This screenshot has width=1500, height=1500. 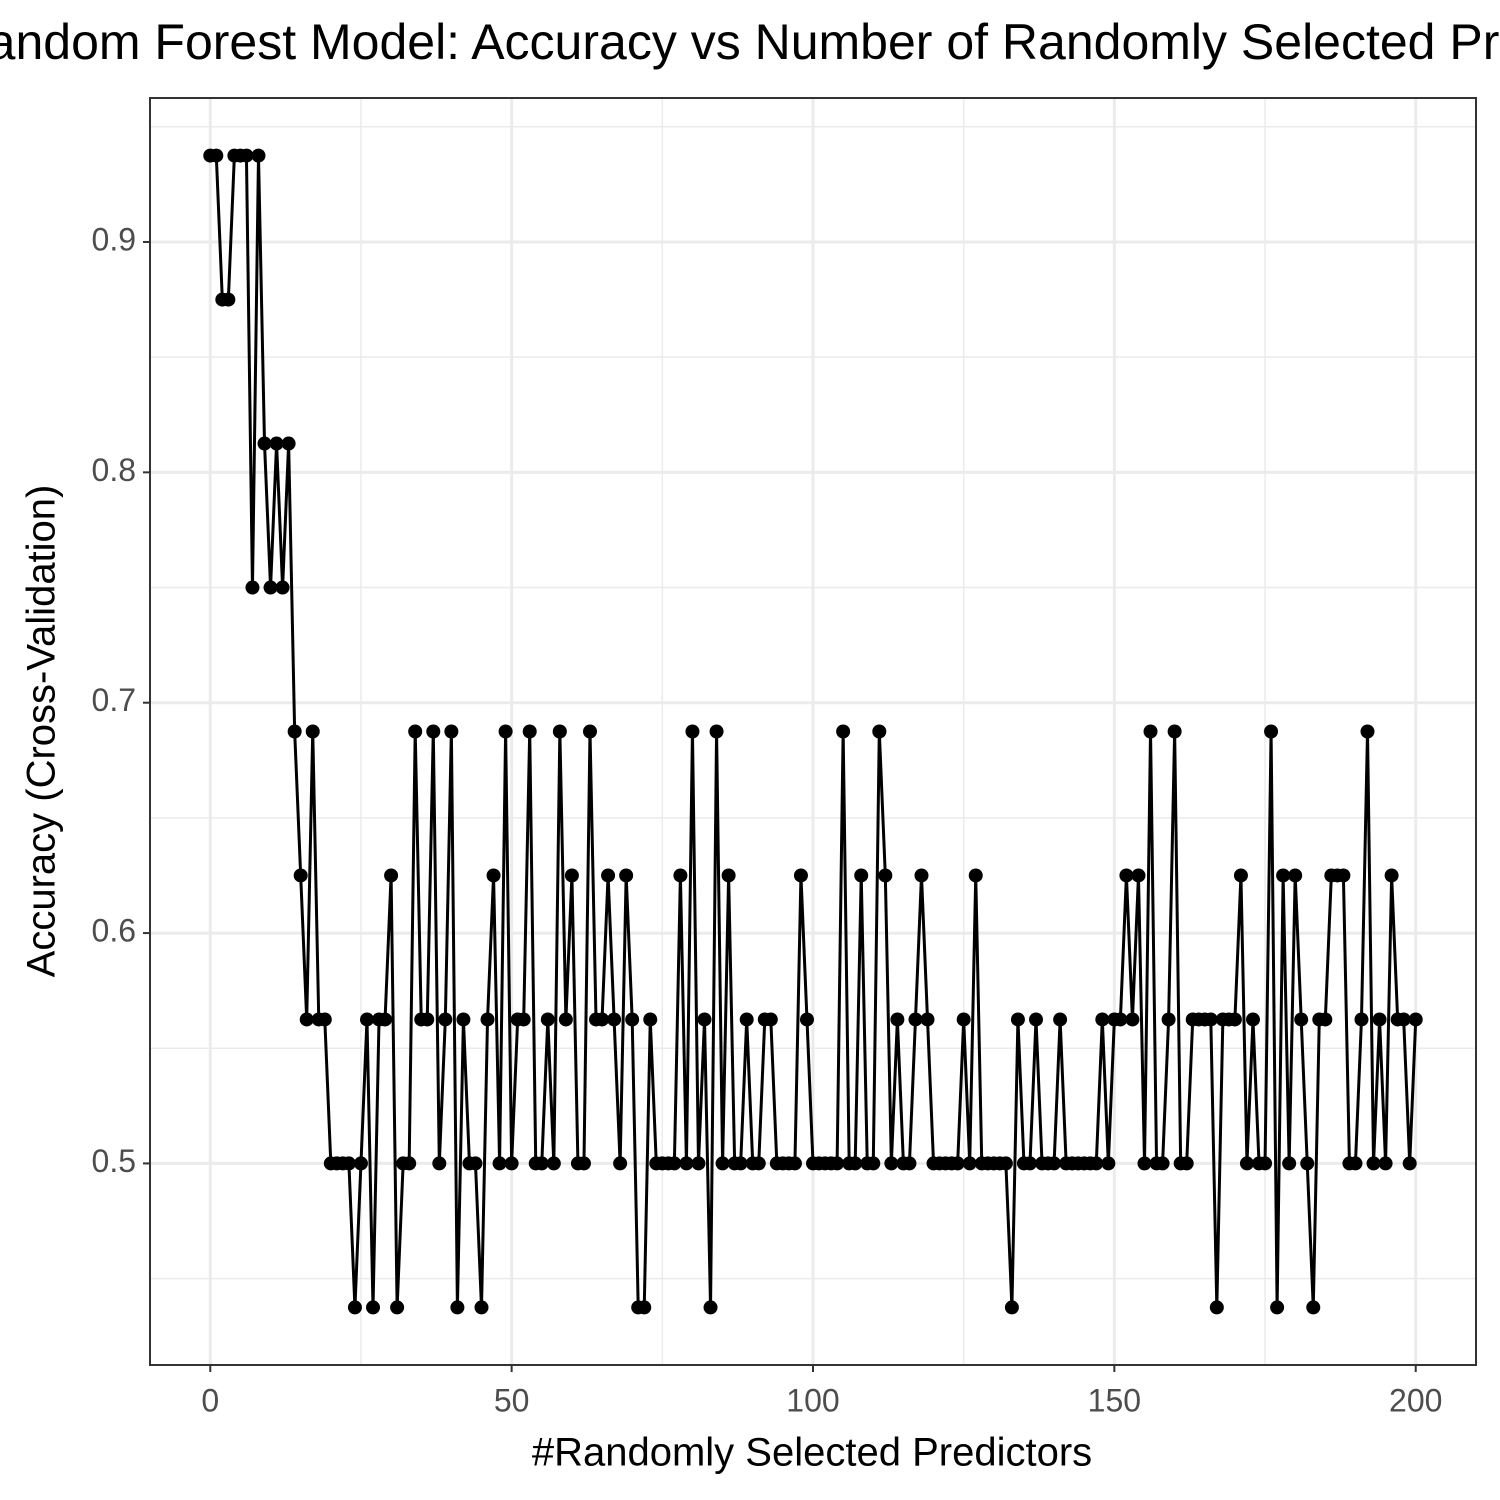 What do you see at coordinates (42, 731) in the screenshot?
I see `y-axis-label: Accuracy (Cross-Validation)` at bounding box center [42, 731].